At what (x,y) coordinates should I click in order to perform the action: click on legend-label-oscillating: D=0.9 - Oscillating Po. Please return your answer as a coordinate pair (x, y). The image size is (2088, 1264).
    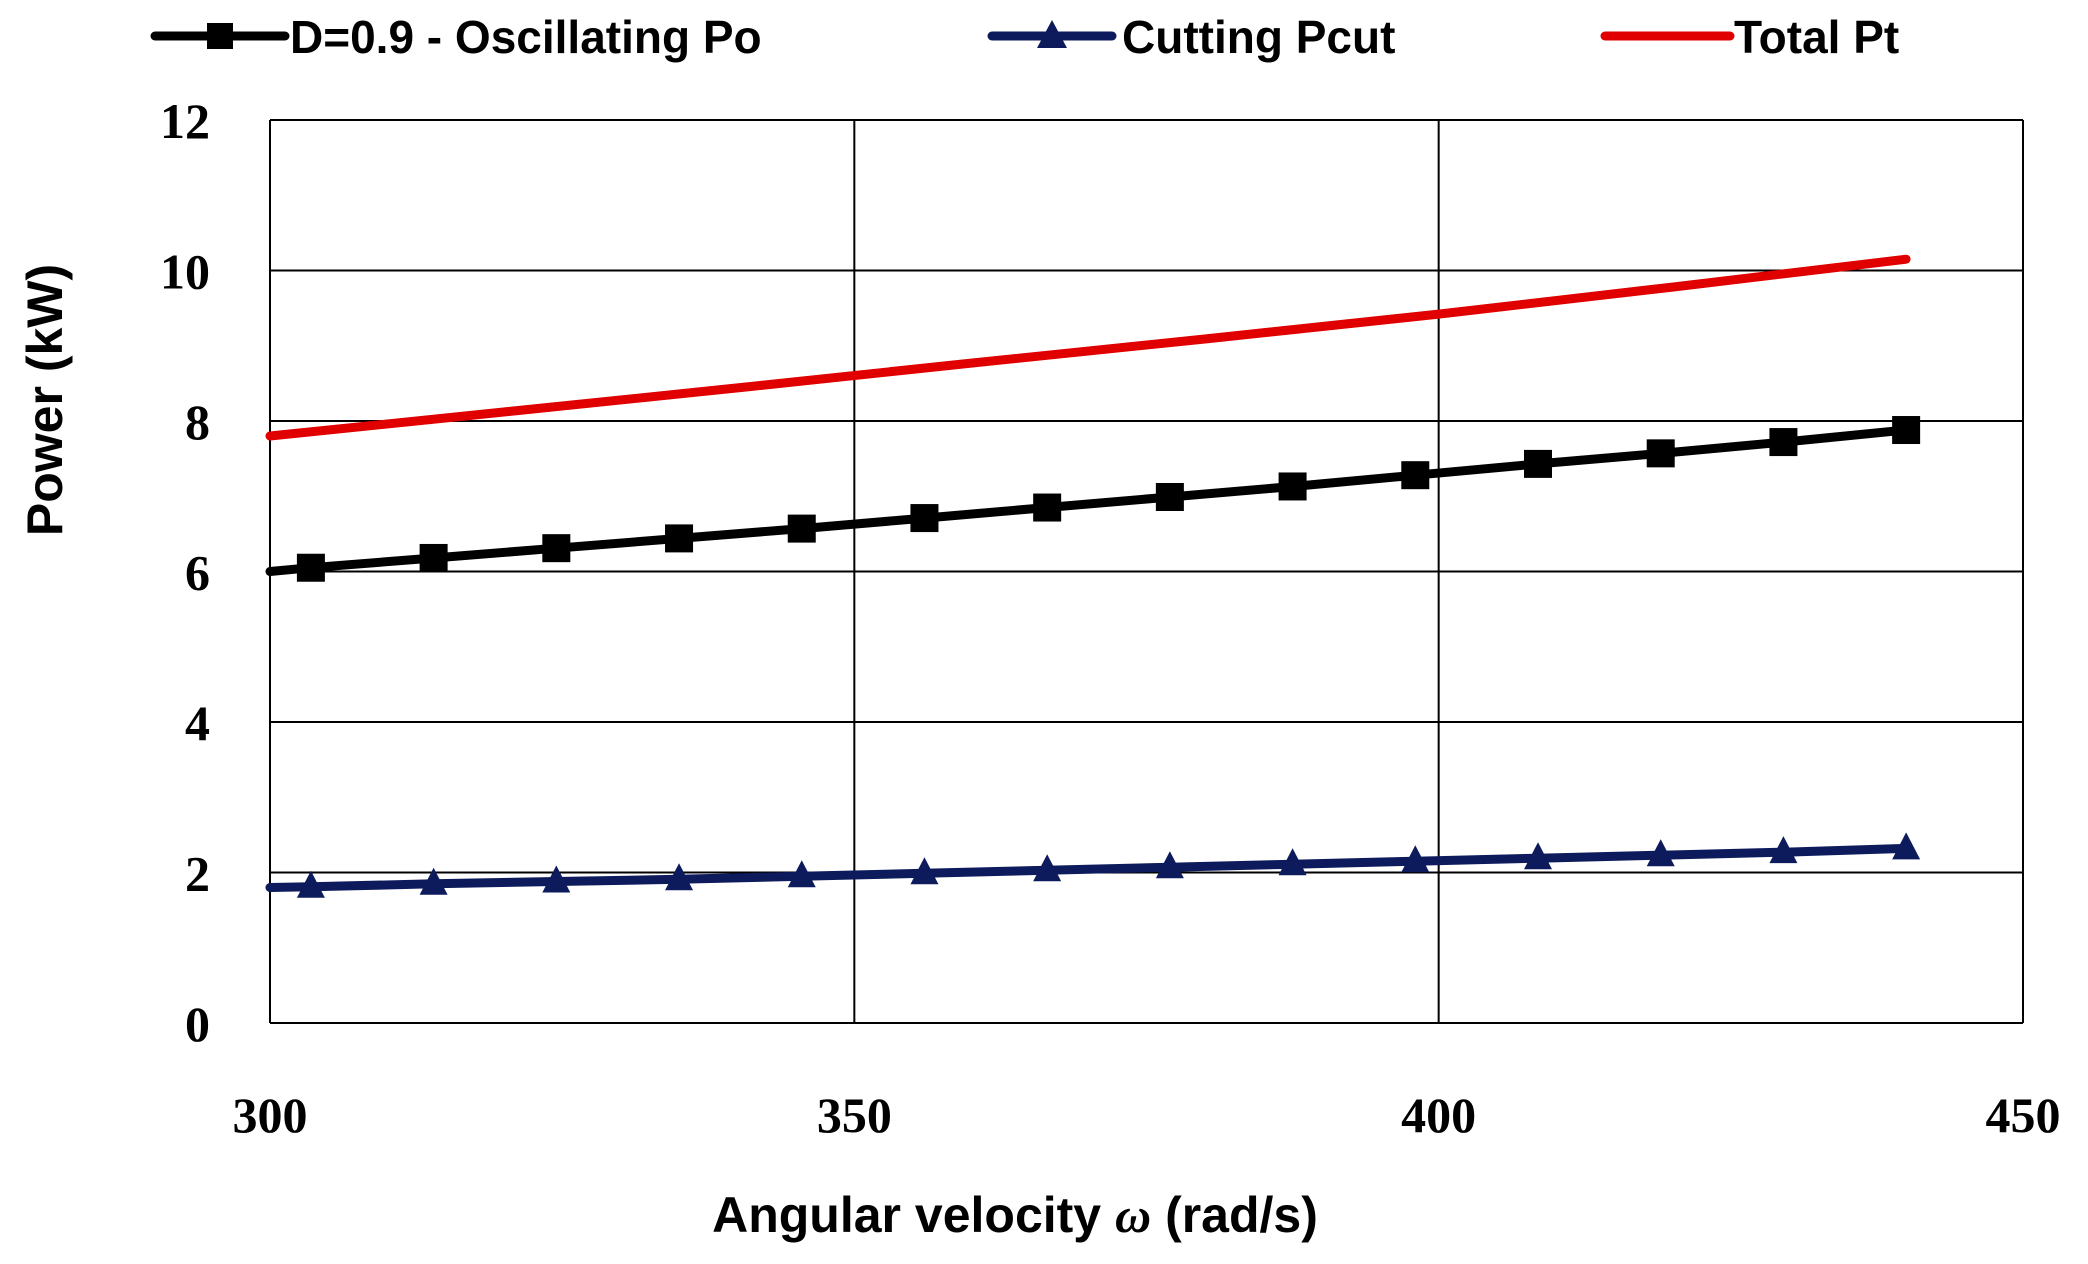
    Looking at the image, I should click on (526, 37).